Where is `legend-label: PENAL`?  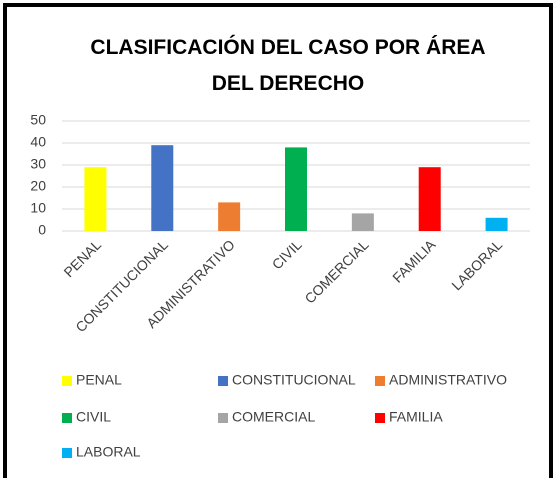 legend-label: PENAL is located at coordinates (99, 380).